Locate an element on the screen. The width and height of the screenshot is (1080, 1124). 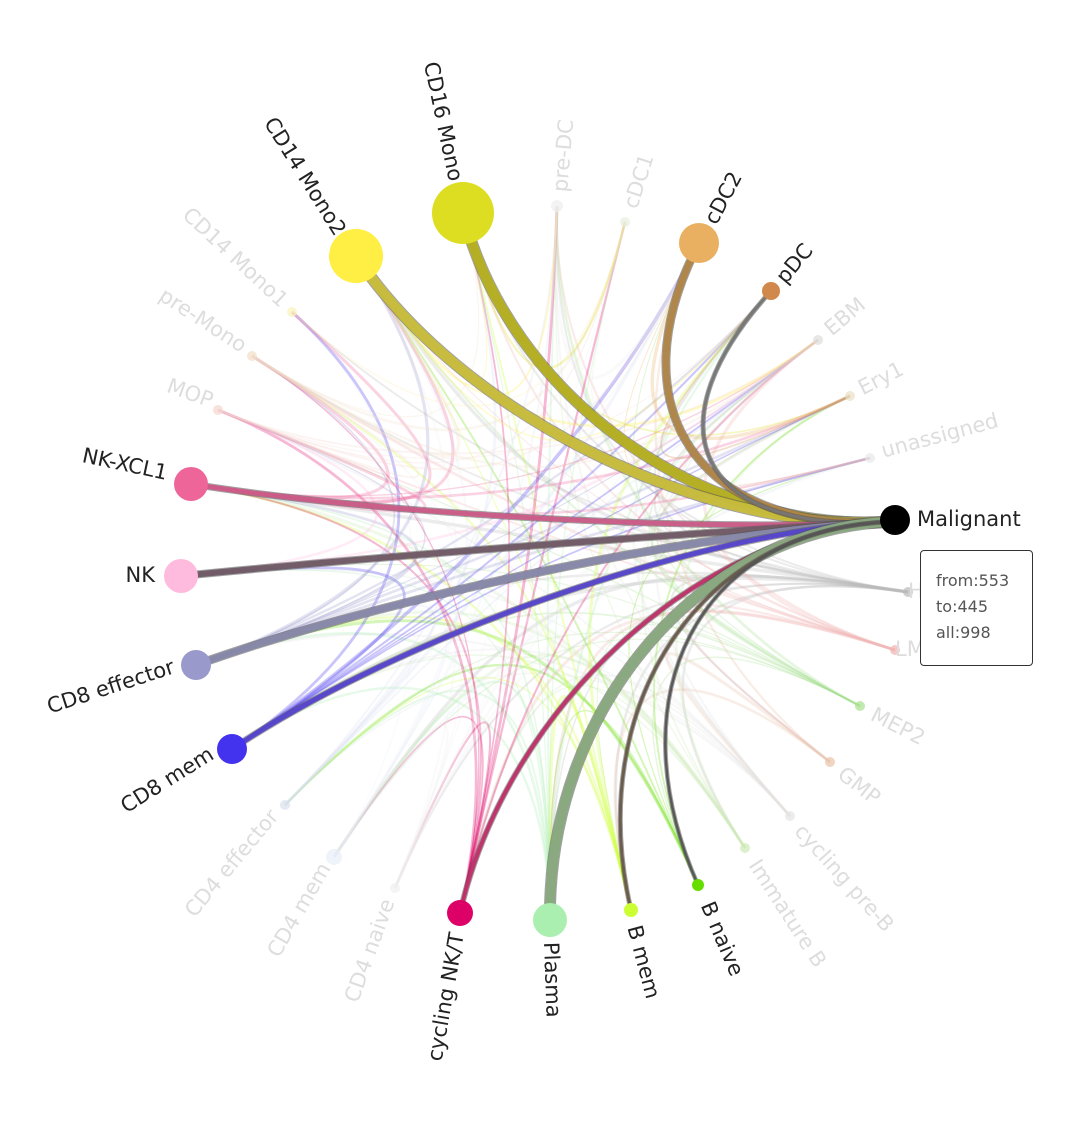
node-cycling-nk-t: cycling NK/T is located at coordinates (448, 981).